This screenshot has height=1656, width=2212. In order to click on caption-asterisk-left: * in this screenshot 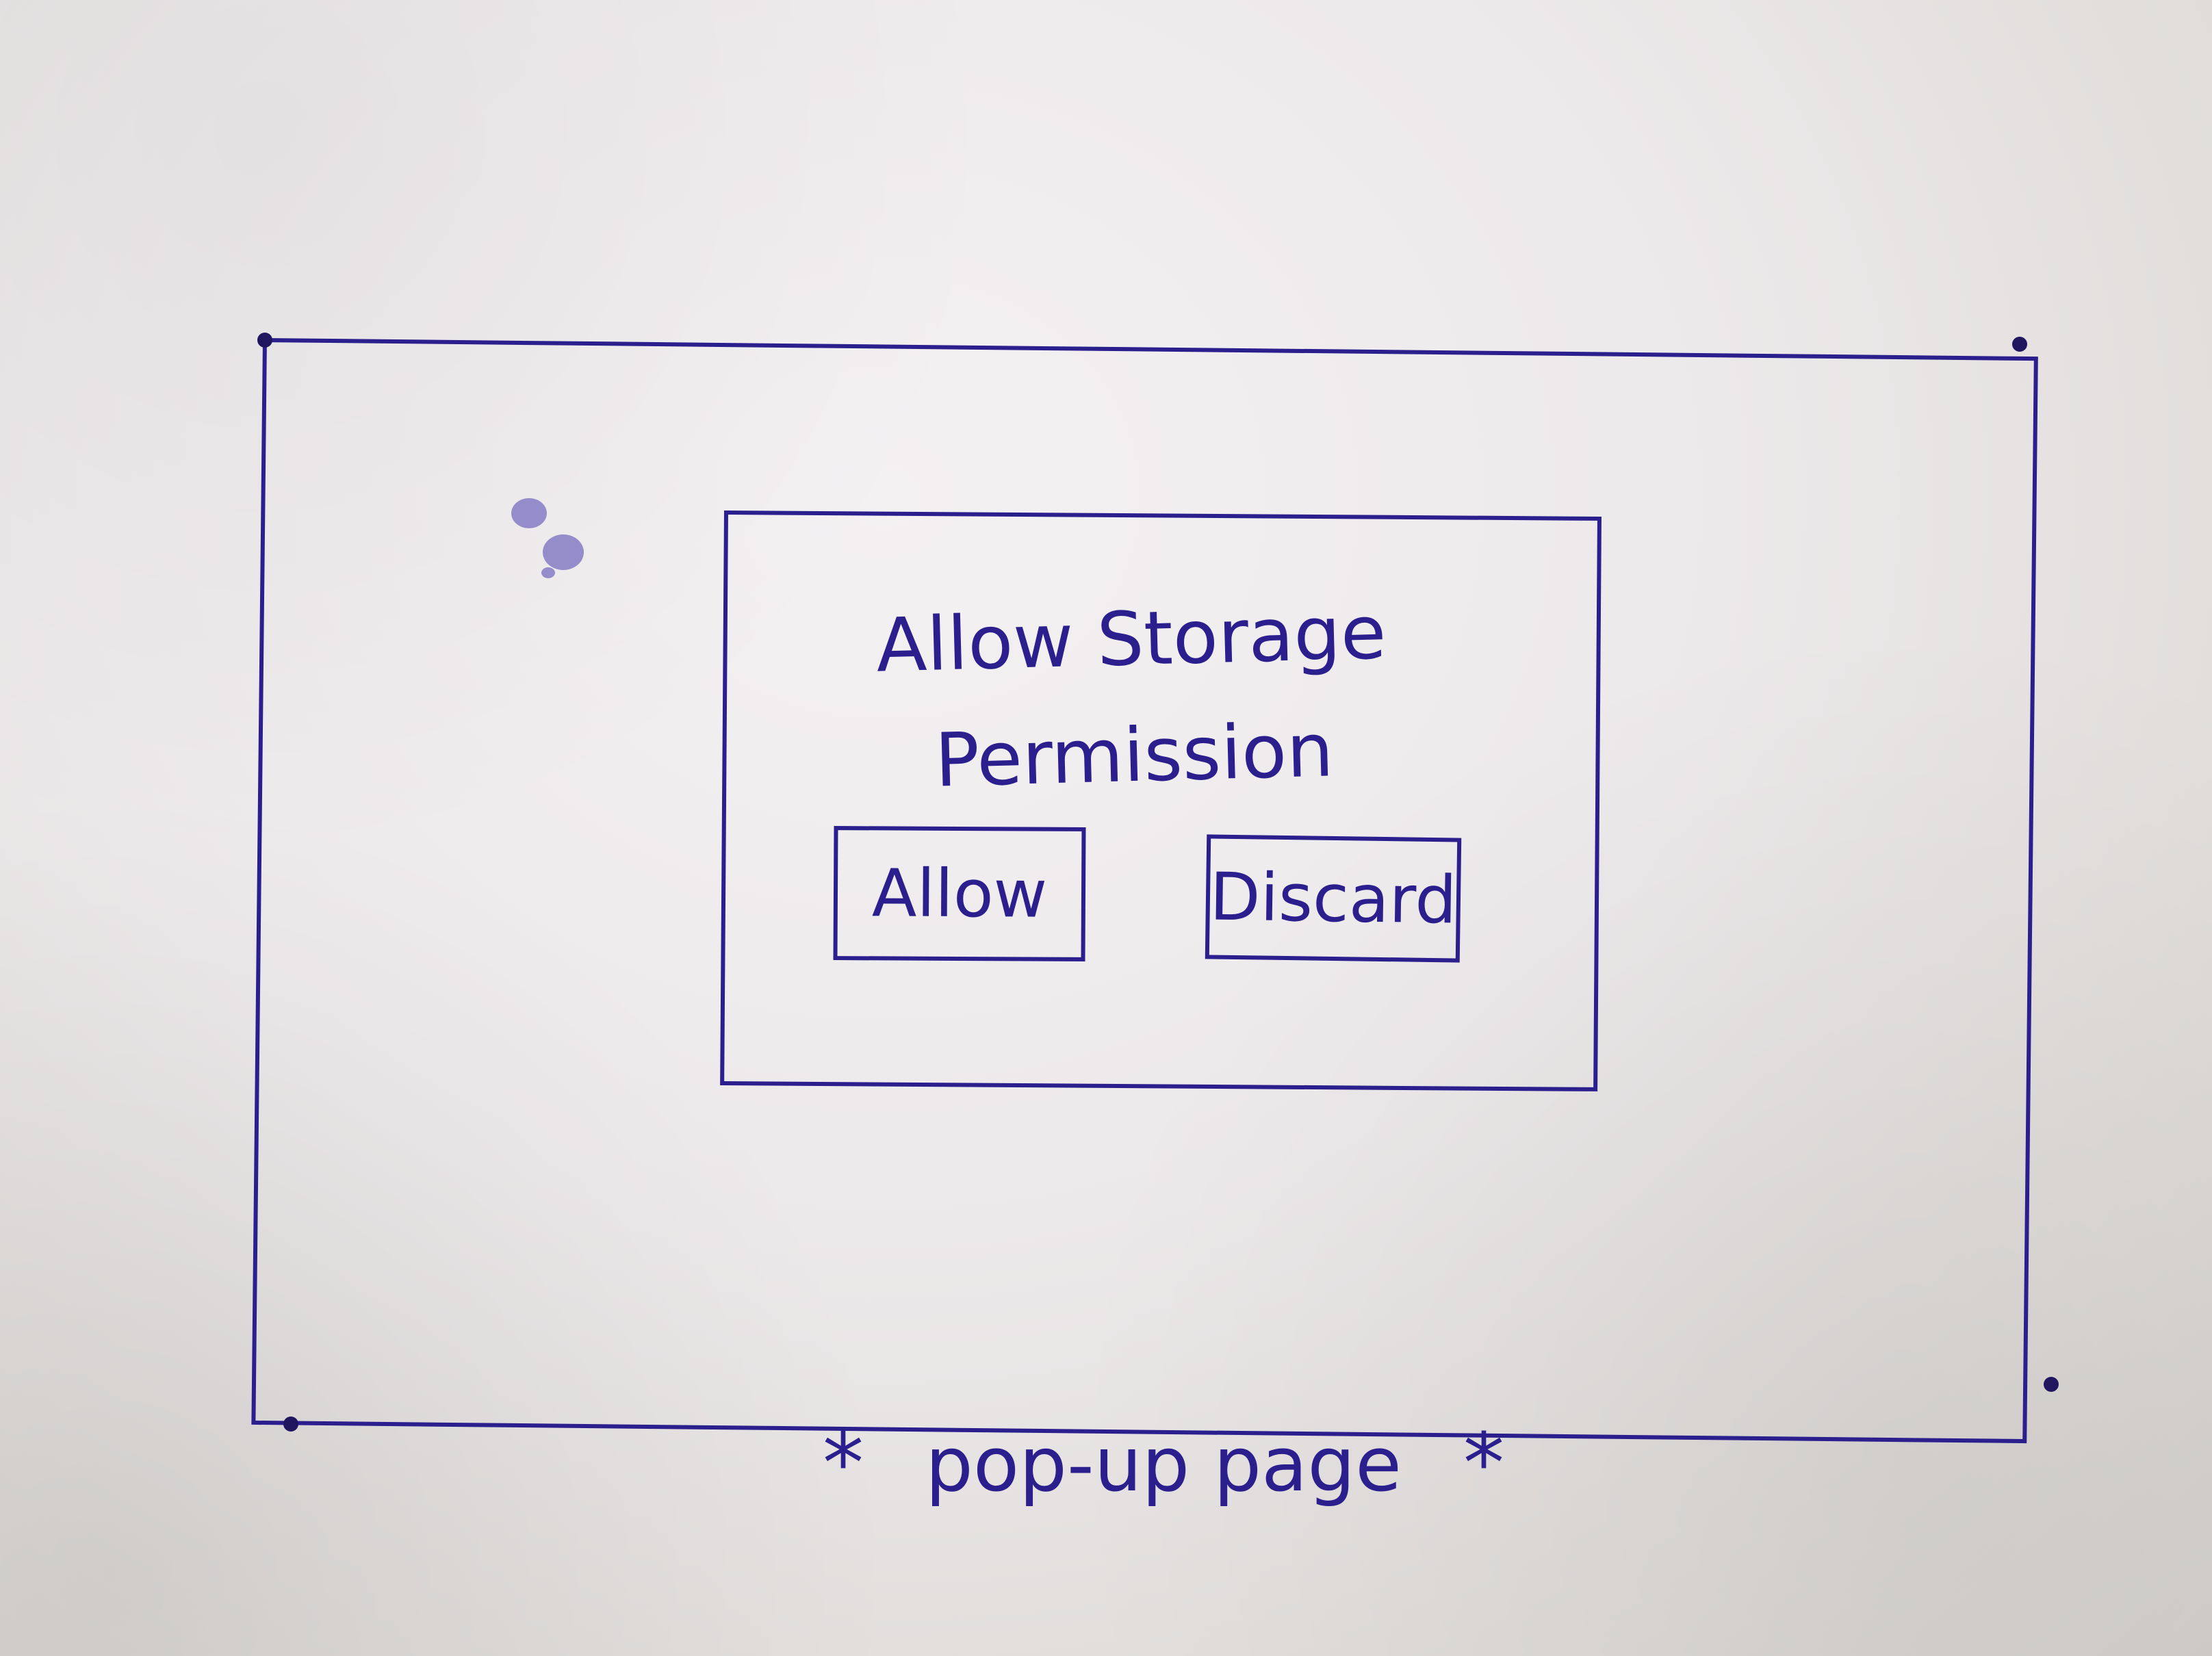, I will do `click(844, 1464)`.